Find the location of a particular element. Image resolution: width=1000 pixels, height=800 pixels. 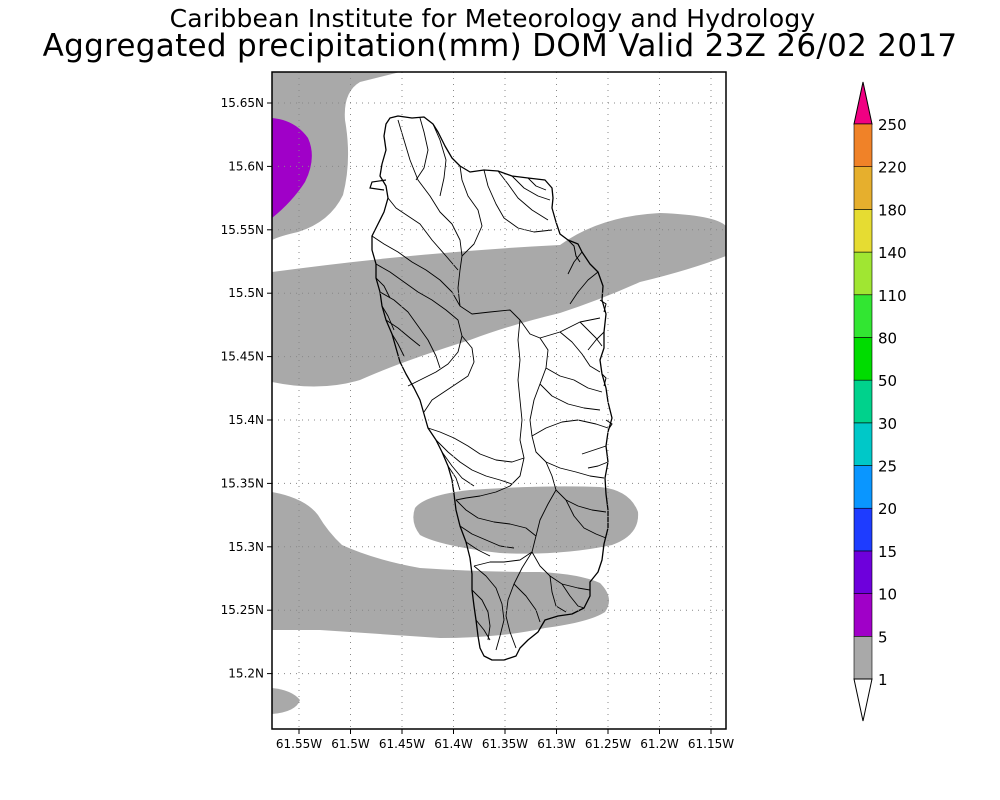

lat-tick-label: 15.4N is located at coordinates (246, 420).